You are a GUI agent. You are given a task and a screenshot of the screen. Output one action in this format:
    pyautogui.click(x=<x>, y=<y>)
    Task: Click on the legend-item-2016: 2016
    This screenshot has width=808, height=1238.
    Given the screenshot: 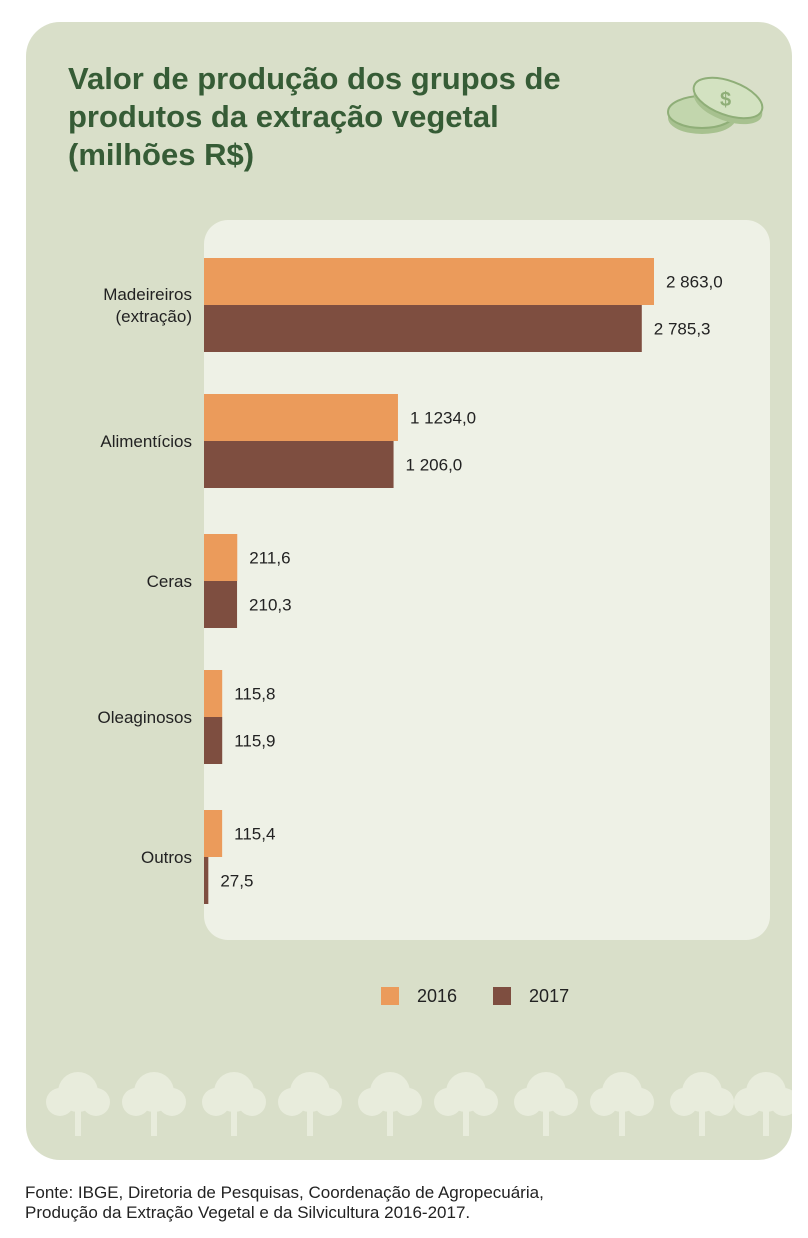 What is the action you would take?
    pyautogui.click(x=419, y=996)
    